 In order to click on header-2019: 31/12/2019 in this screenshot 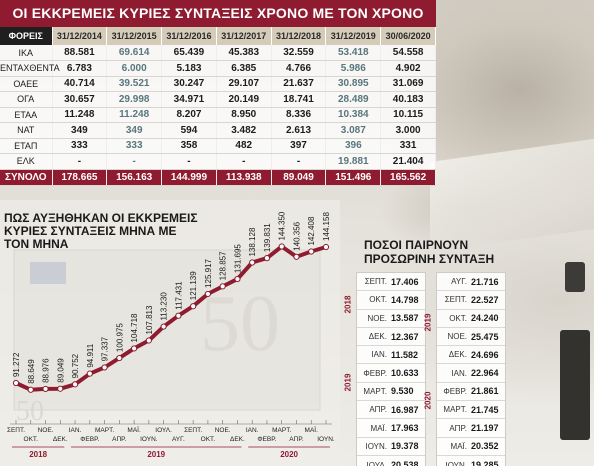, I will do `click(353, 36)`.